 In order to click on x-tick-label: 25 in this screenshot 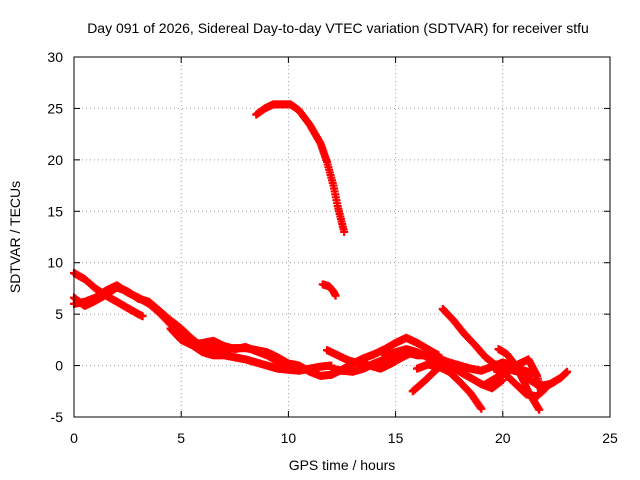, I will do `click(610, 438)`.